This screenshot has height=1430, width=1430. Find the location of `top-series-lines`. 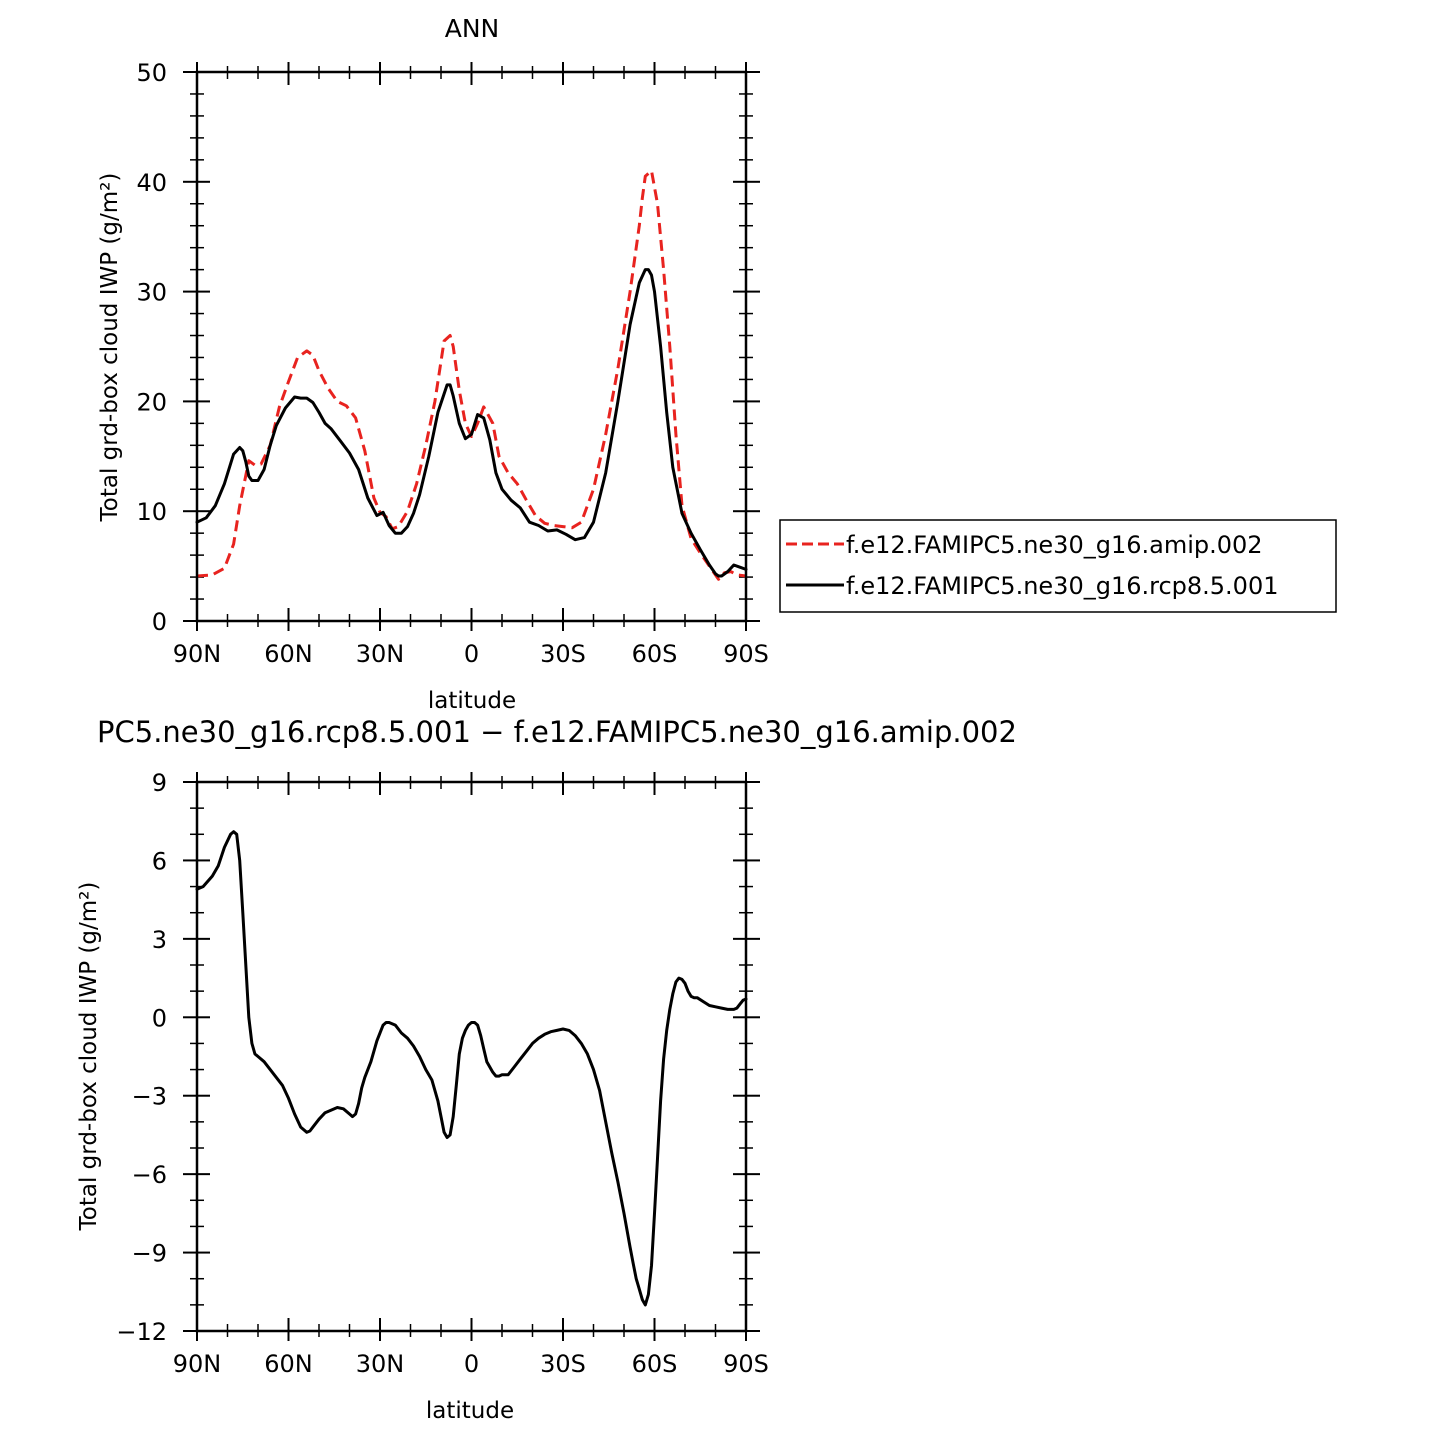

top-series-lines is located at coordinates (471, 375).